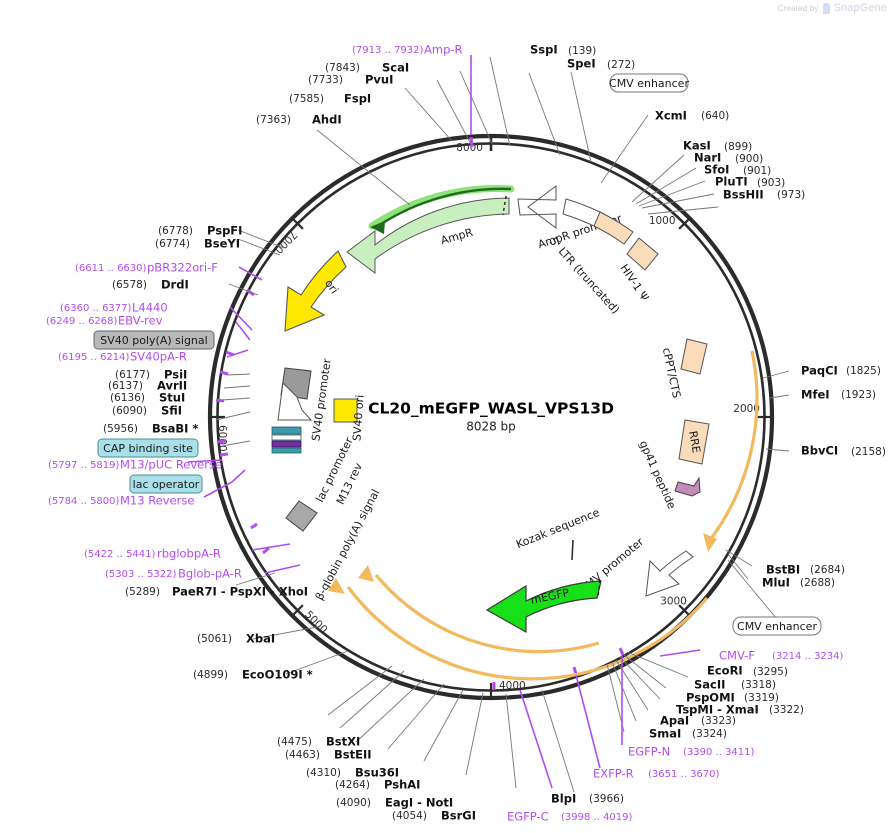 This screenshot has width=895, height=833. What do you see at coordinates (157, 501) in the screenshot?
I see `site-name: M13 Reverse` at bounding box center [157, 501].